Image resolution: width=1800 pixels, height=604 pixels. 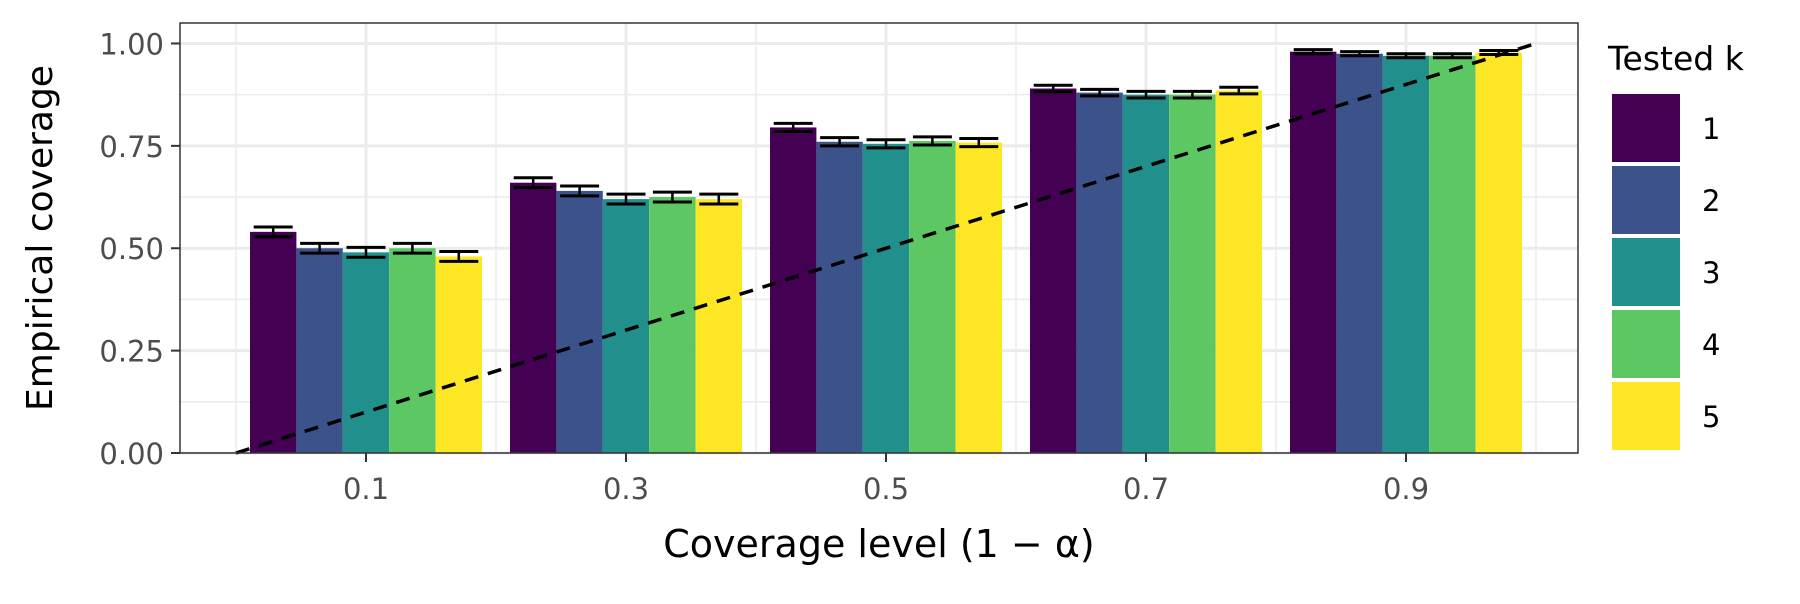 I want to click on legend-label: 1, so click(x=1711, y=129).